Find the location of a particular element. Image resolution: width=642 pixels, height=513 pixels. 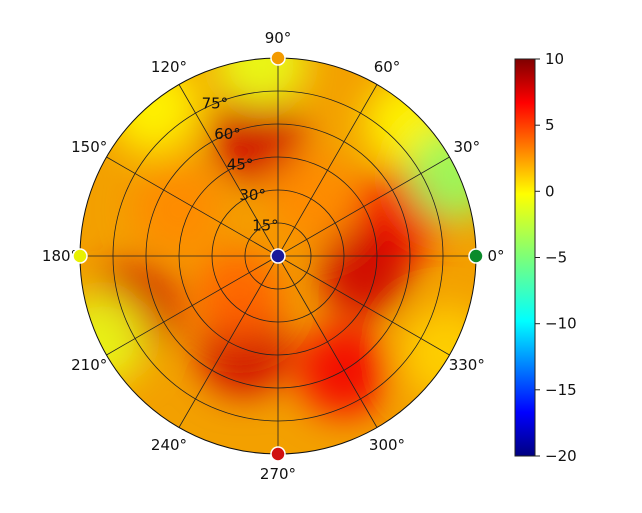

angular-tick-label: 330° is located at coordinates (467, 365).